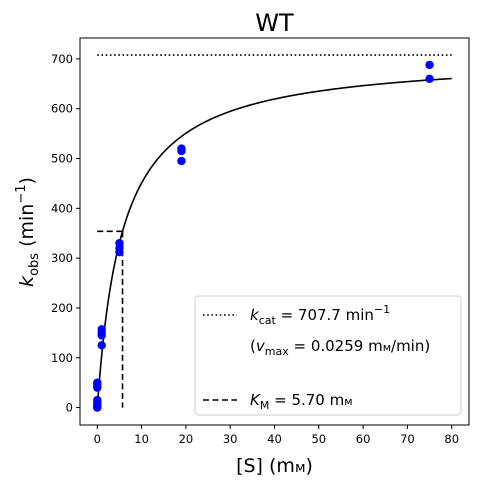 The height and width of the screenshot is (484, 477). I want to click on y-tick-label: 300, so click(62, 258).